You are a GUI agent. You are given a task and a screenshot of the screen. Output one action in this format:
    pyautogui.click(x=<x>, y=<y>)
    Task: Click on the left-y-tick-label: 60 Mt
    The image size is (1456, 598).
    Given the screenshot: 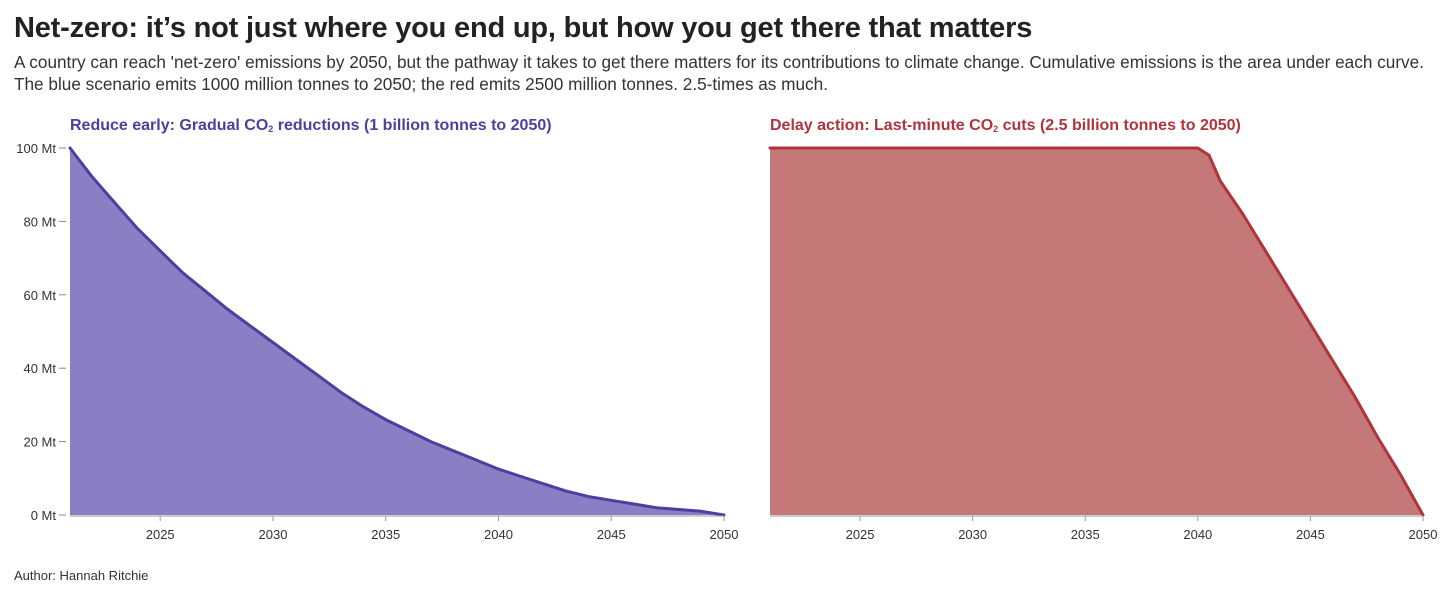 What is the action you would take?
    pyautogui.click(x=39, y=295)
    